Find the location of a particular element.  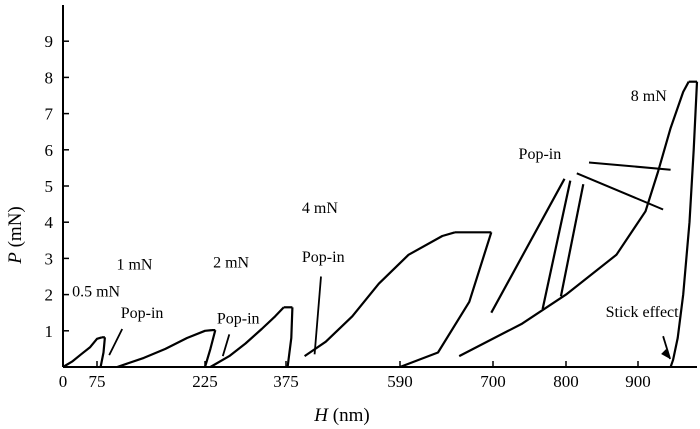

series-1-mn-loading is located at coordinates (164, 349).